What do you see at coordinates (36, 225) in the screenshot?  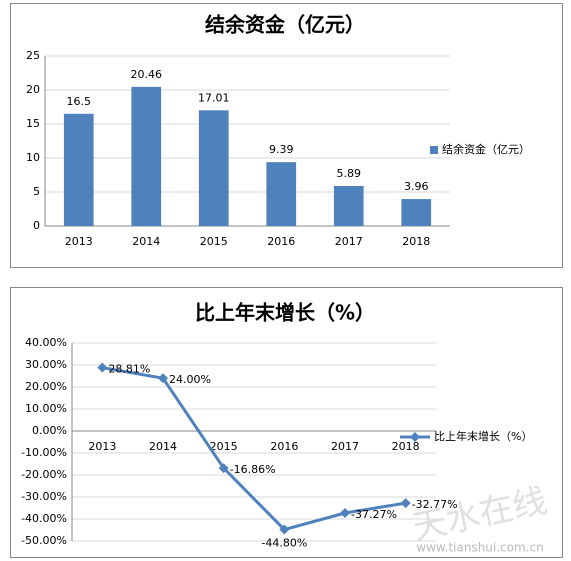 I see `y-tick-label: 0` at bounding box center [36, 225].